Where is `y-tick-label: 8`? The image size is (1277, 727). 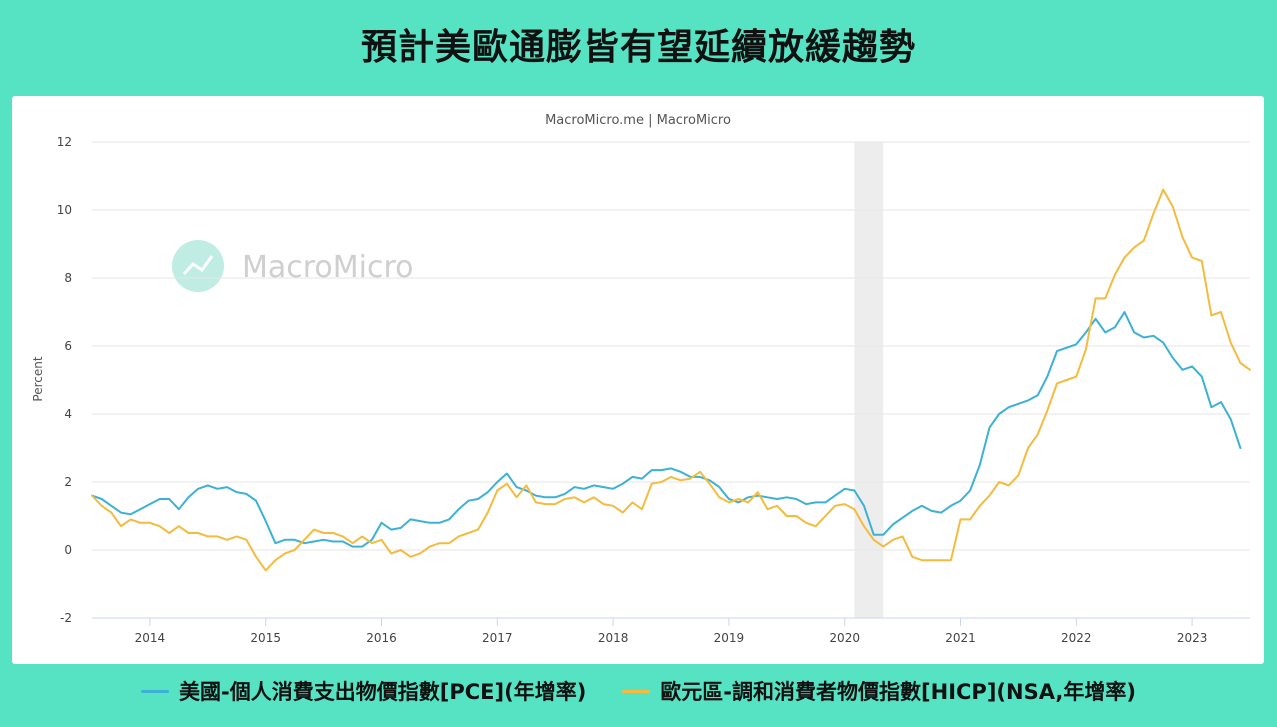
y-tick-label: 8 is located at coordinates (68, 278).